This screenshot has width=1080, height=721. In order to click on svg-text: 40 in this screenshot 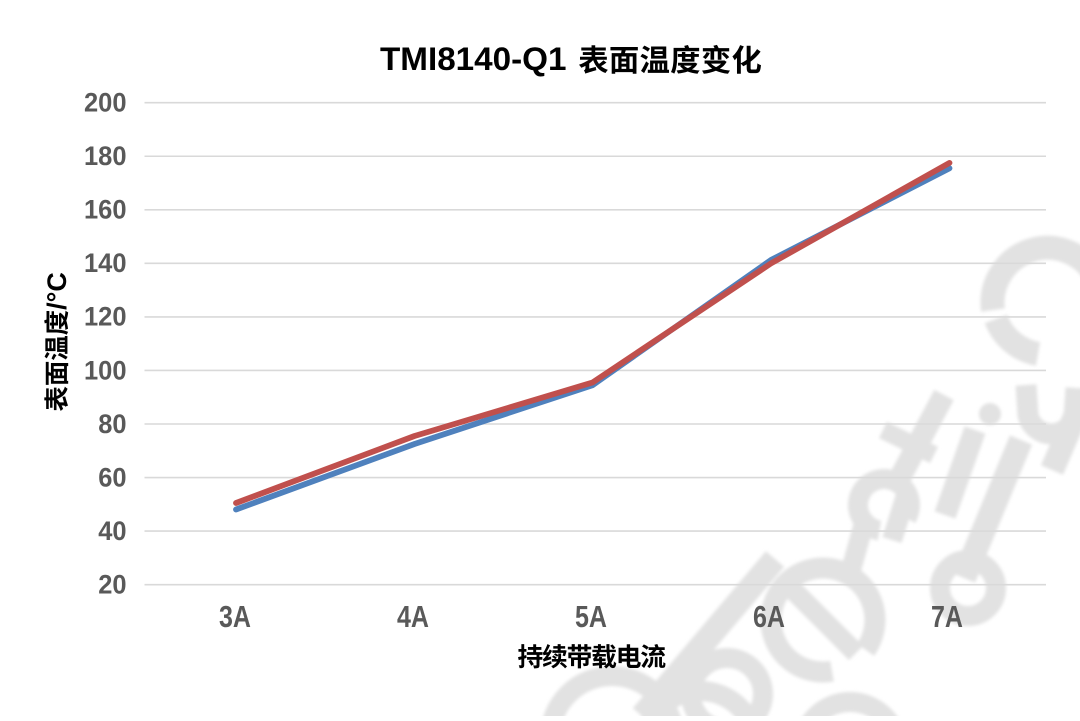, I will do `click(112, 531)`.